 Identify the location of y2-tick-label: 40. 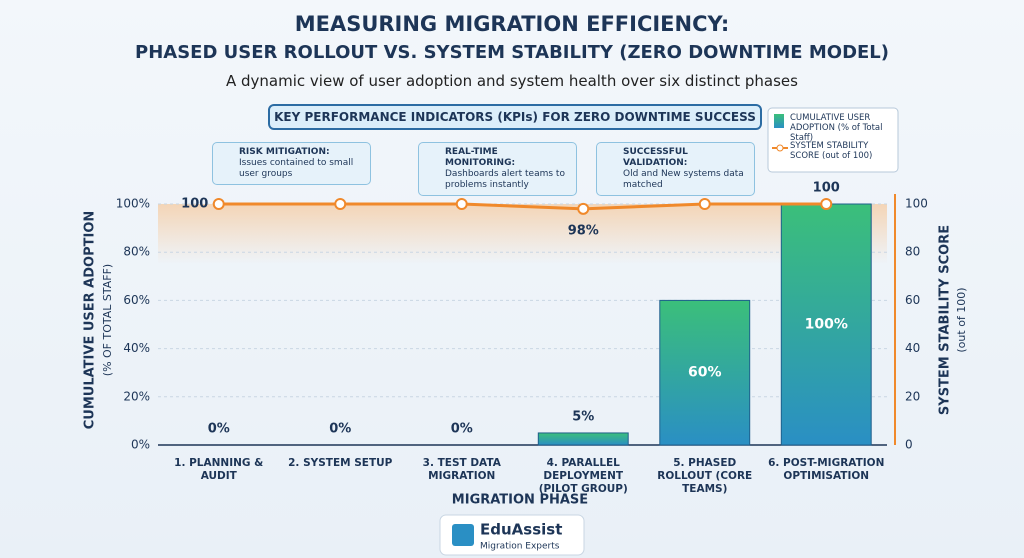
(912, 348).